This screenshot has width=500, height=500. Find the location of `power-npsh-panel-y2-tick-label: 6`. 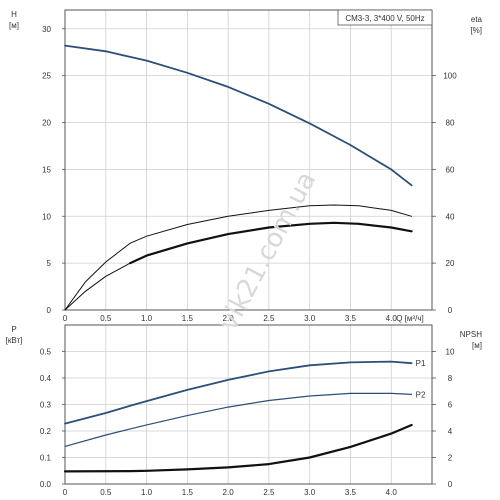

power-npsh-panel-y2-tick-label: 6 is located at coordinates (450, 405).